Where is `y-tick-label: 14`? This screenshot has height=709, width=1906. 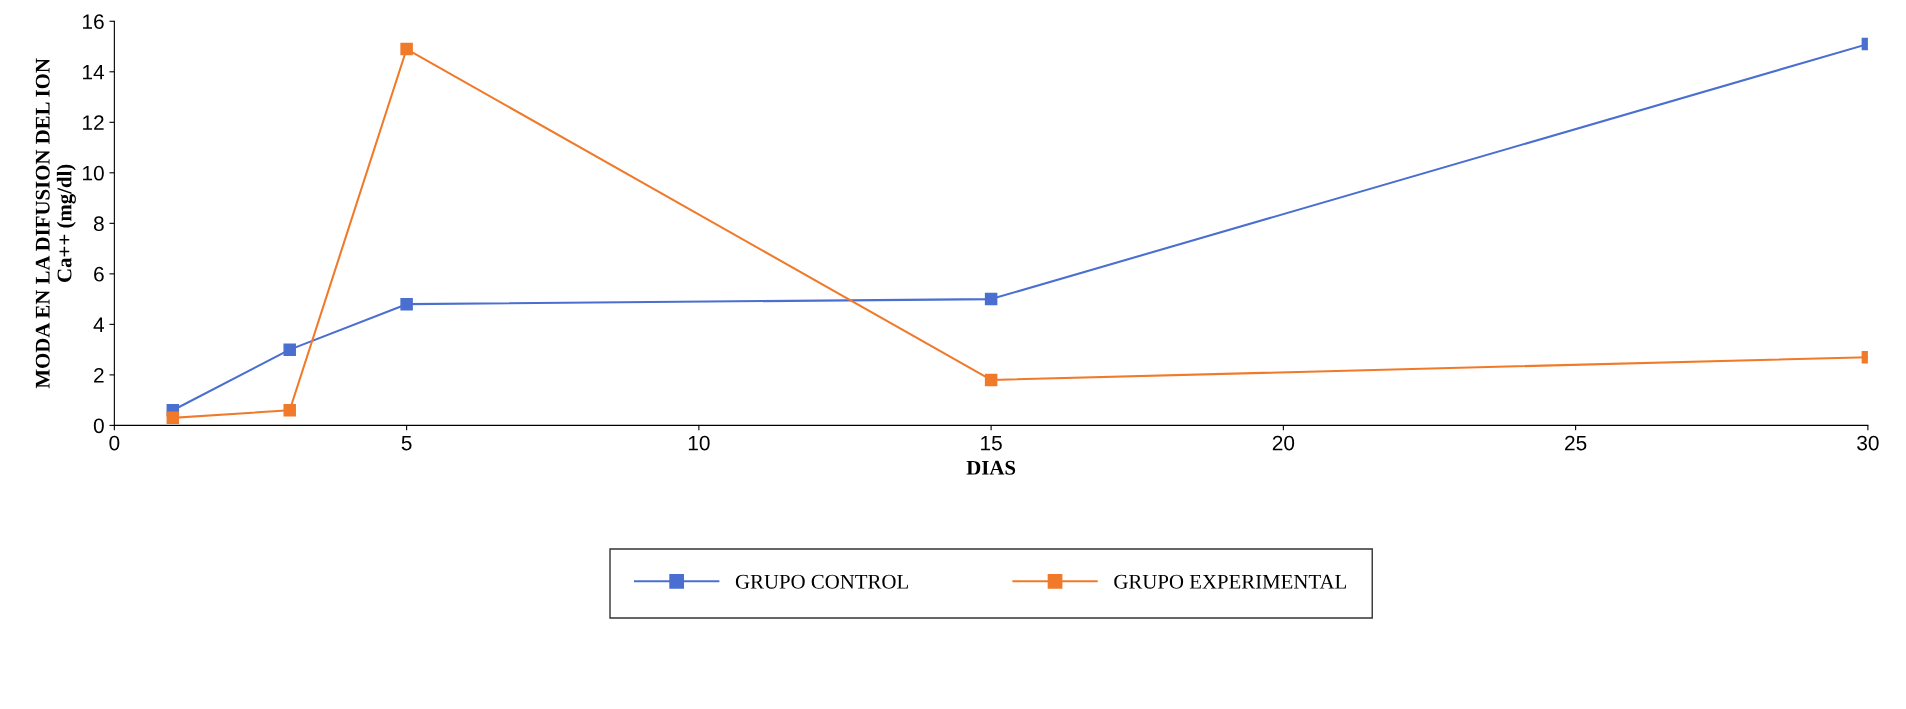 y-tick-label: 14 is located at coordinates (94, 72).